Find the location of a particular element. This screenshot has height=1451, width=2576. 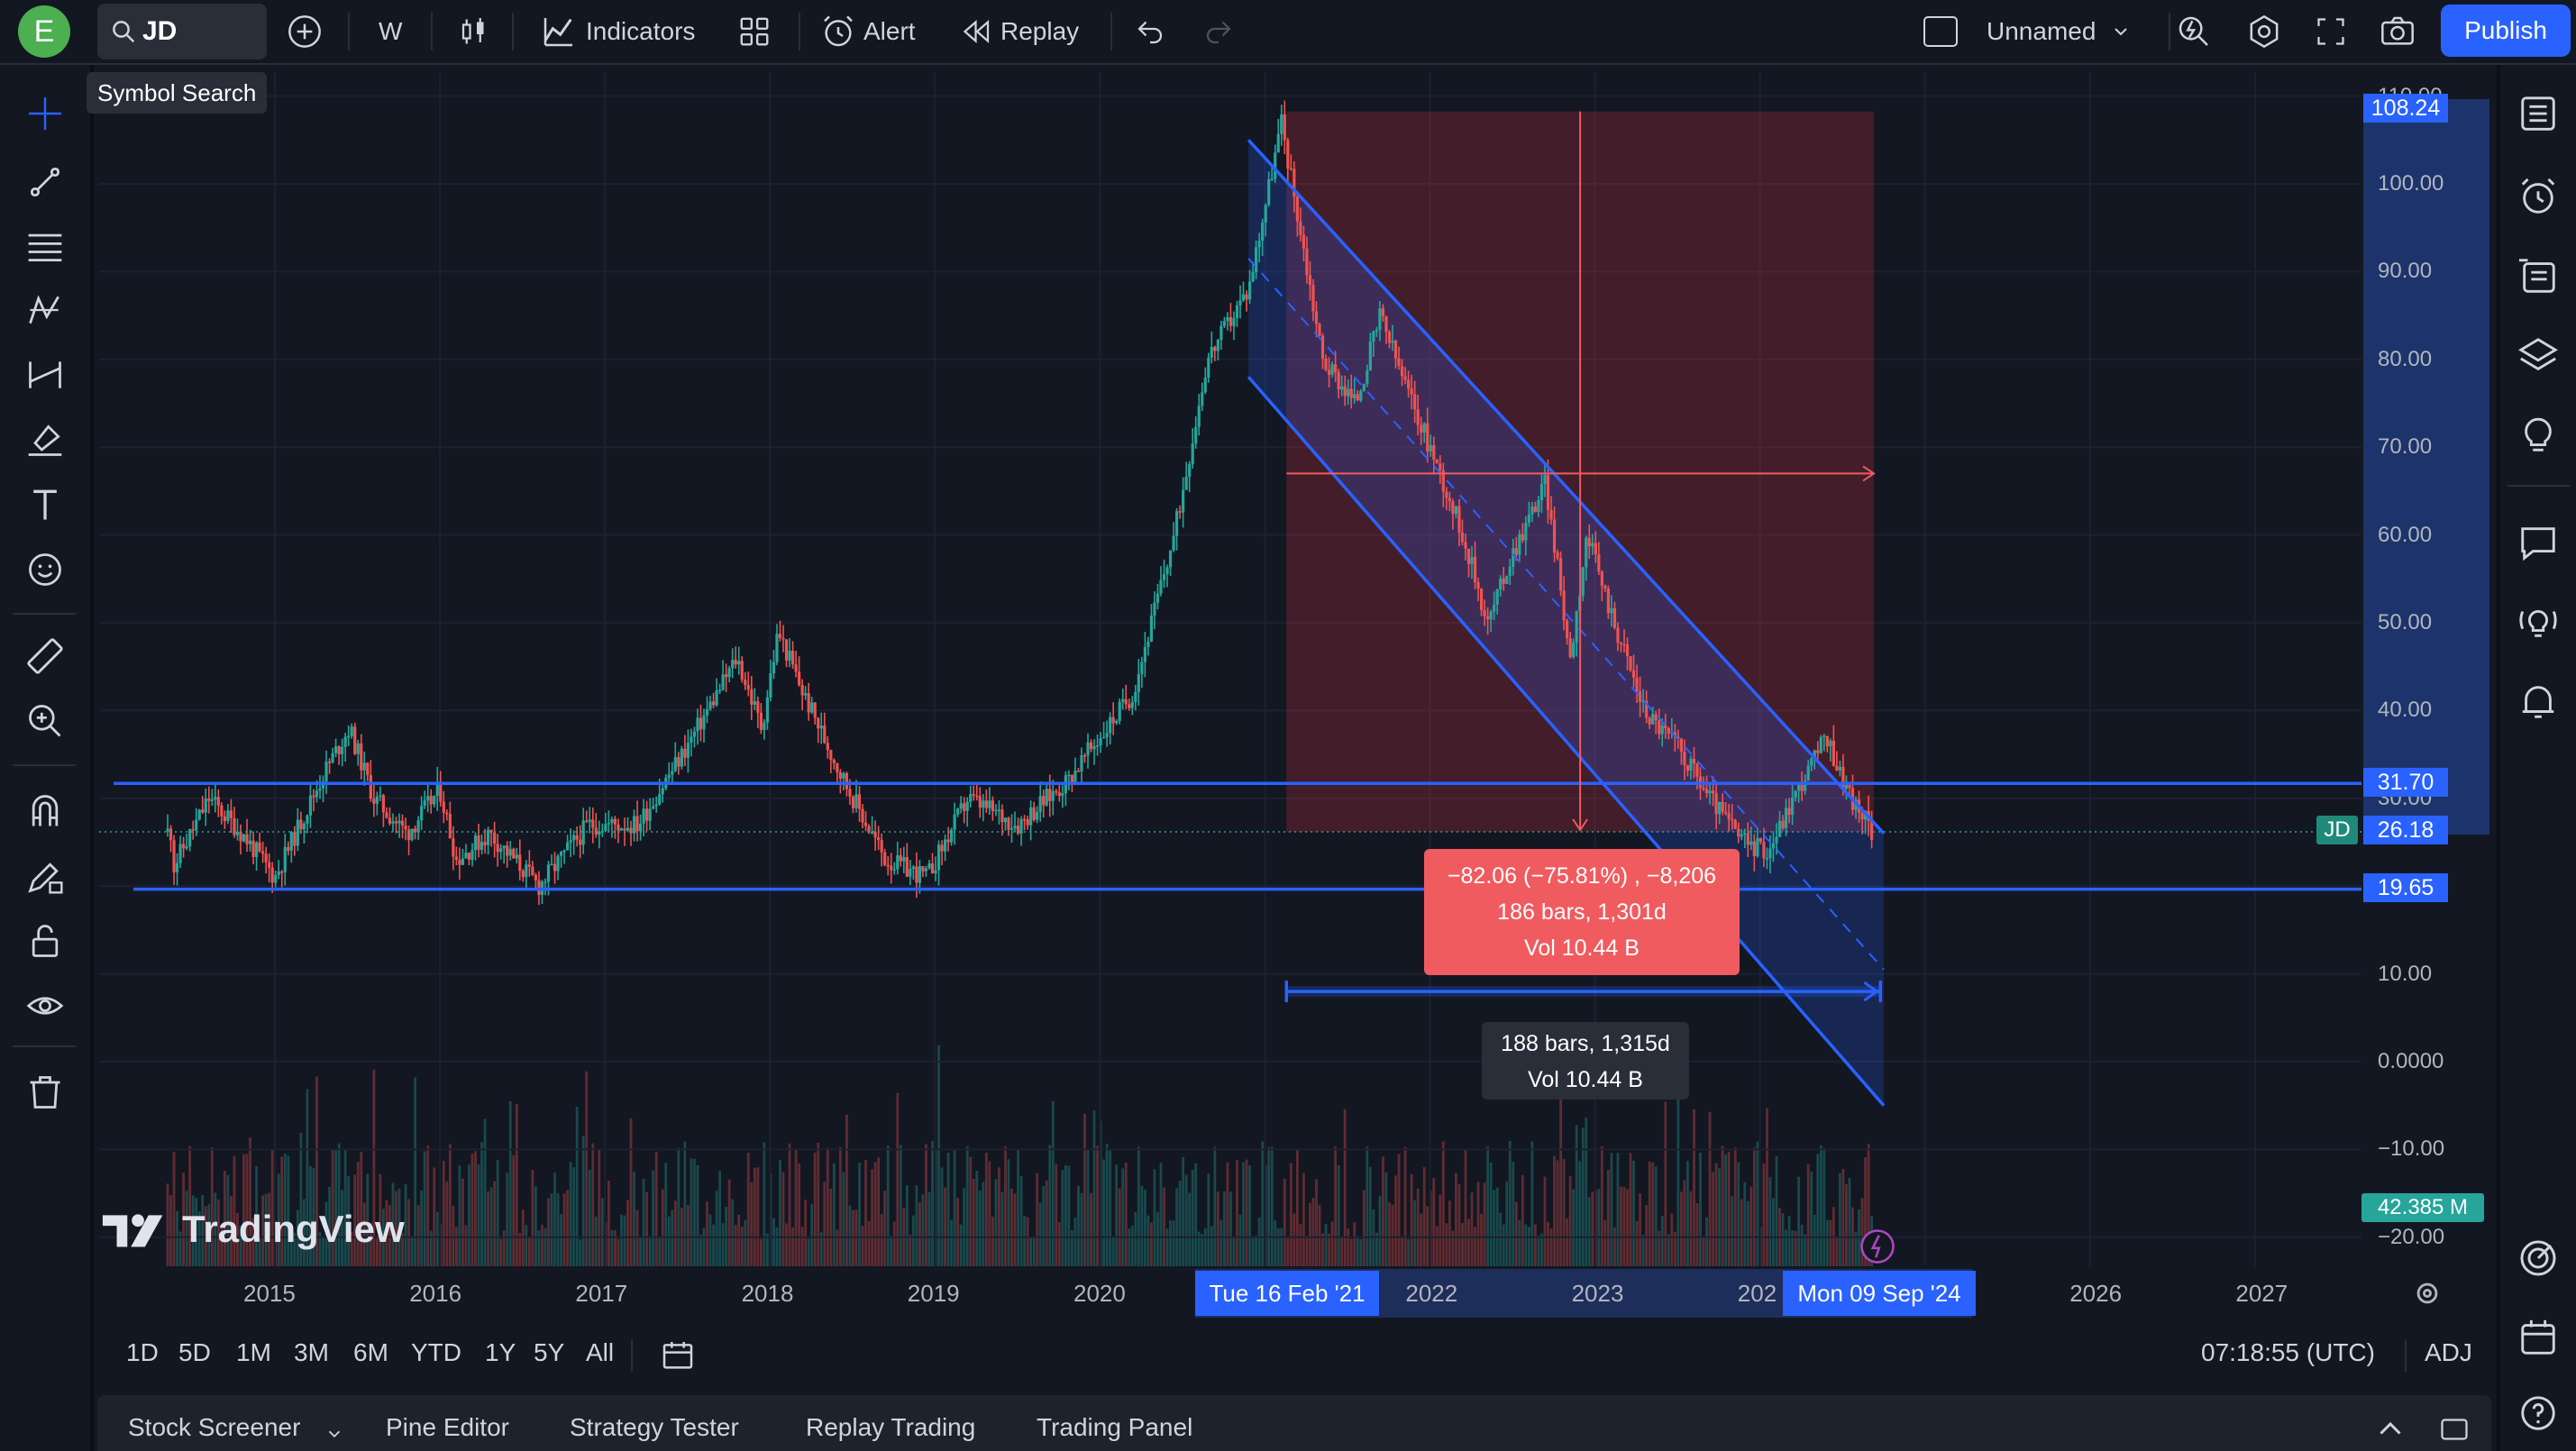

magnet-tool is located at coordinates (45, 811).